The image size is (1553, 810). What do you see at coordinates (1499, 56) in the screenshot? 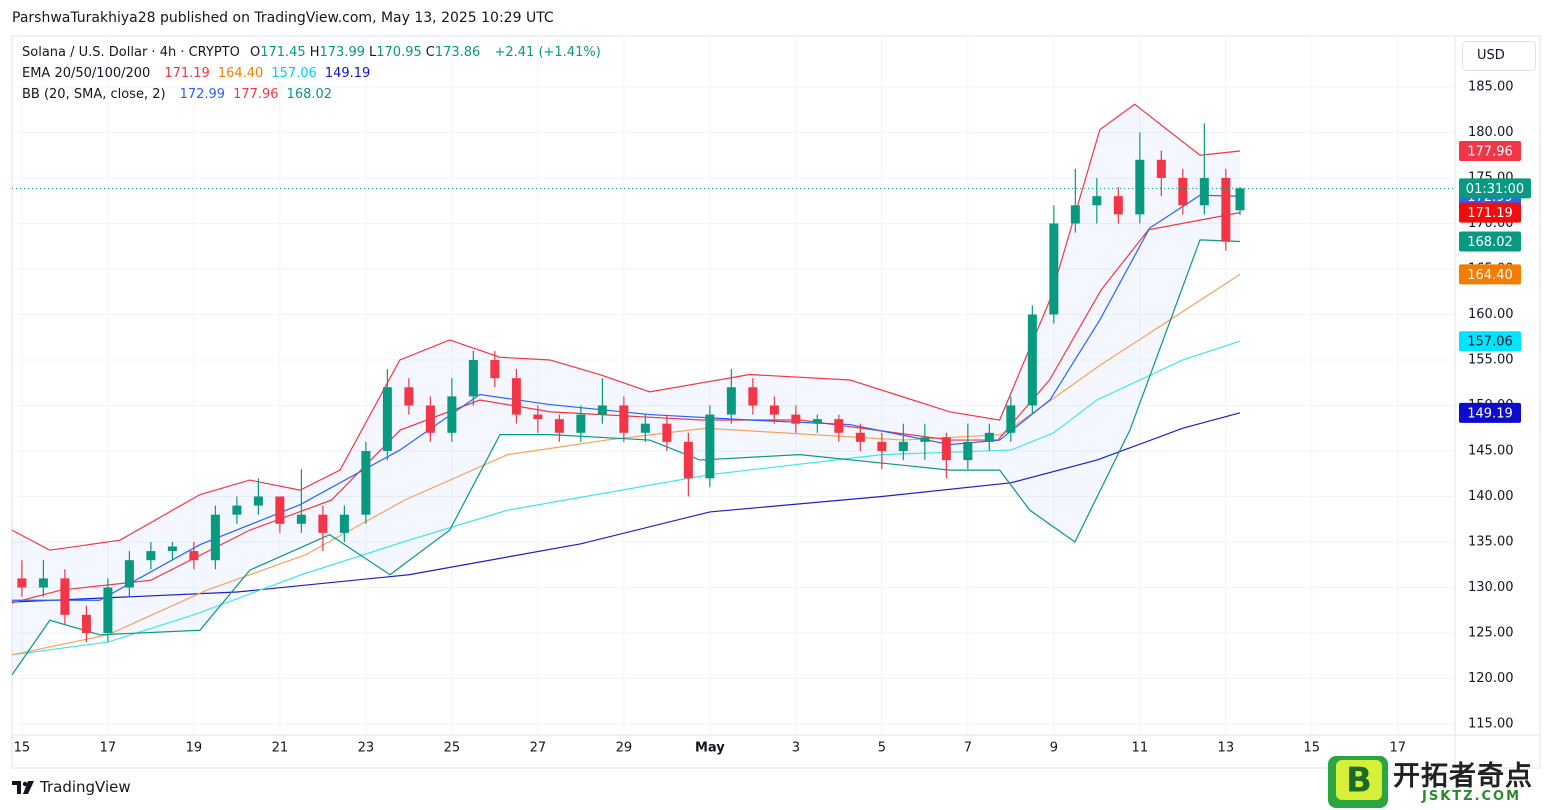
I see `currency-button: USD` at bounding box center [1499, 56].